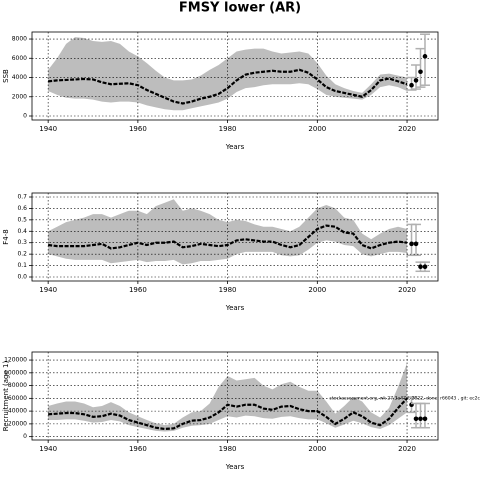  Describe the element at coordinates (240, 8) in the screenshot. I see `figure-title: FMSY lower (AR)` at that location.